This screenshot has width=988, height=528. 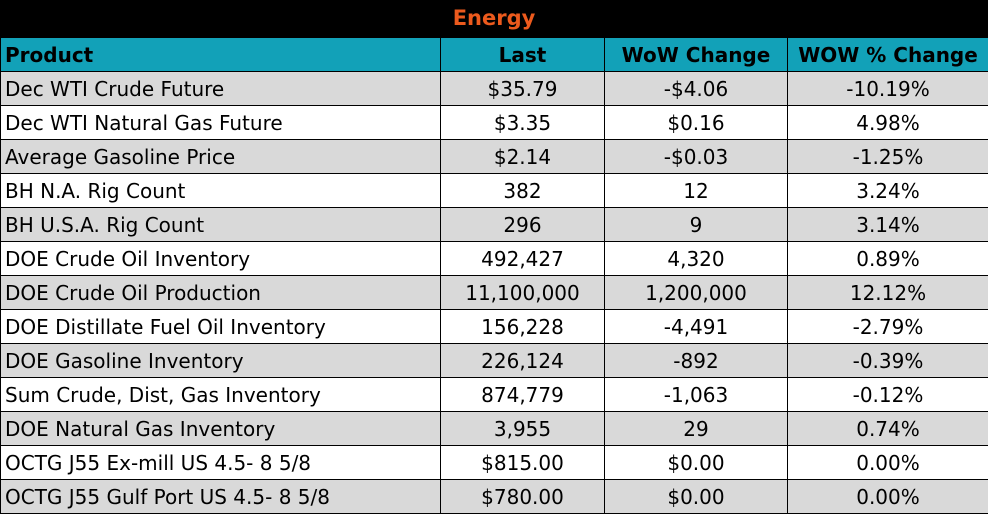 I want to click on cell-last: 3,955, so click(x=522, y=428).